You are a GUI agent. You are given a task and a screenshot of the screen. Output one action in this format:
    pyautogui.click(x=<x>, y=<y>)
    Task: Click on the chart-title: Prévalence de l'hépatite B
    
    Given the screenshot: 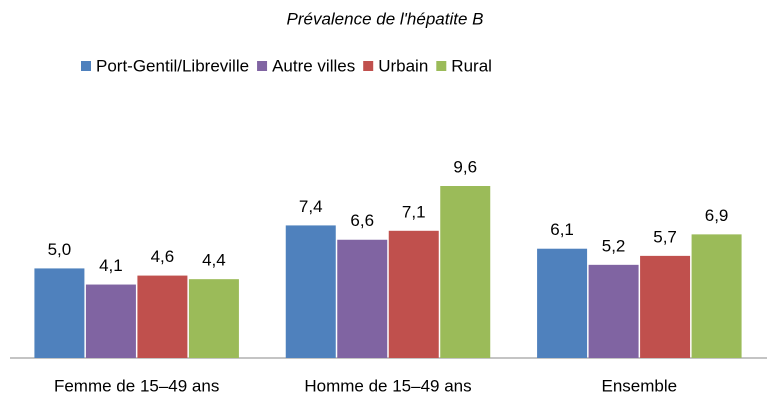 What is the action you would take?
    pyautogui.click(x=385, y=18)
    